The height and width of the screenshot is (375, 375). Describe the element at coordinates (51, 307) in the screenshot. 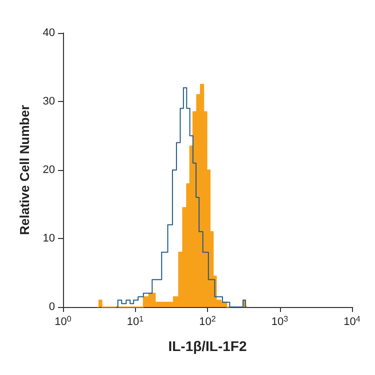

I see `y-tick-label: 0` at that location.